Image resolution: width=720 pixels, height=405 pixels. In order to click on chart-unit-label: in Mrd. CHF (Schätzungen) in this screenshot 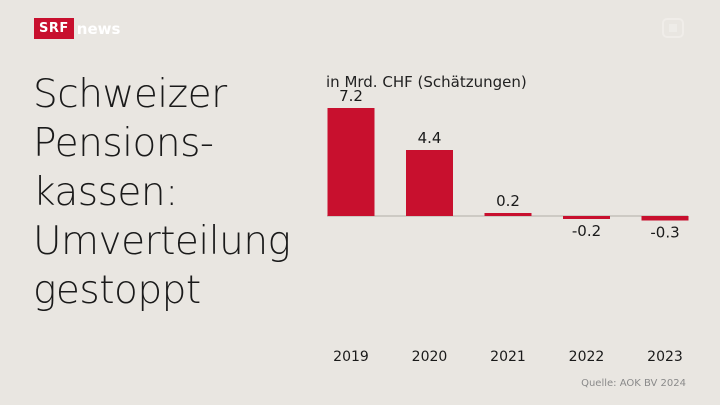, I will do `click(426, 82)`.